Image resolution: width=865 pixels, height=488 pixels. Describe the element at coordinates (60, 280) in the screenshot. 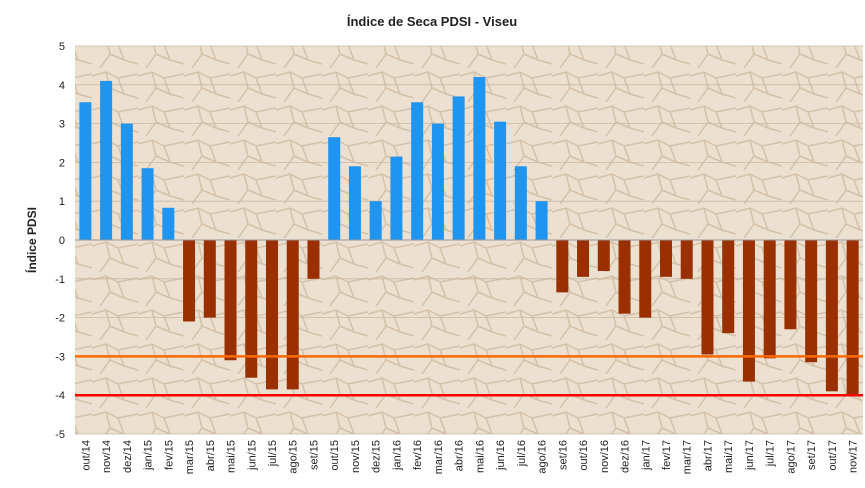

I see `y-tick-label: -1` at that location.